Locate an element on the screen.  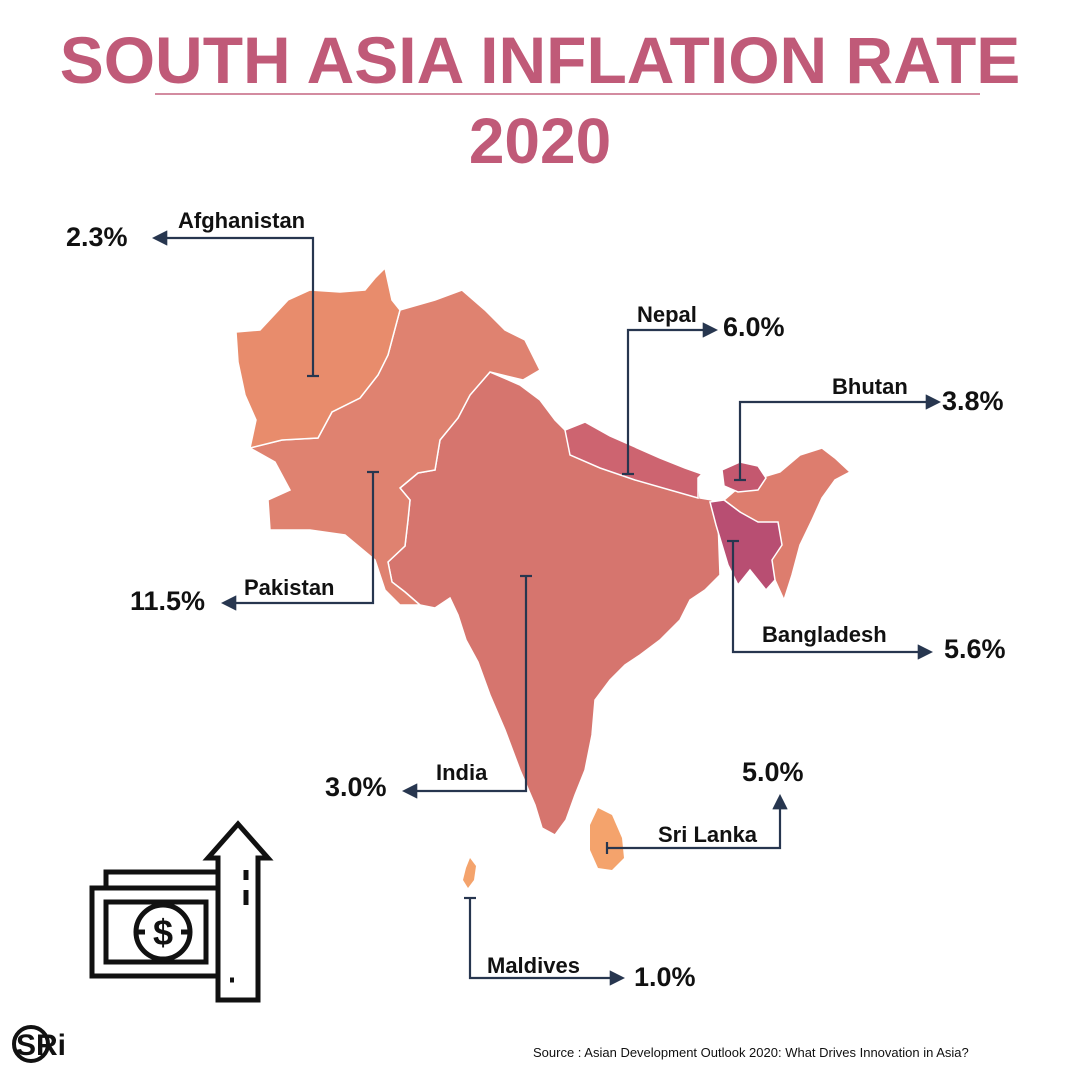
label-sri-lanka-value: 5.0% is located at coordinates (773, 772).